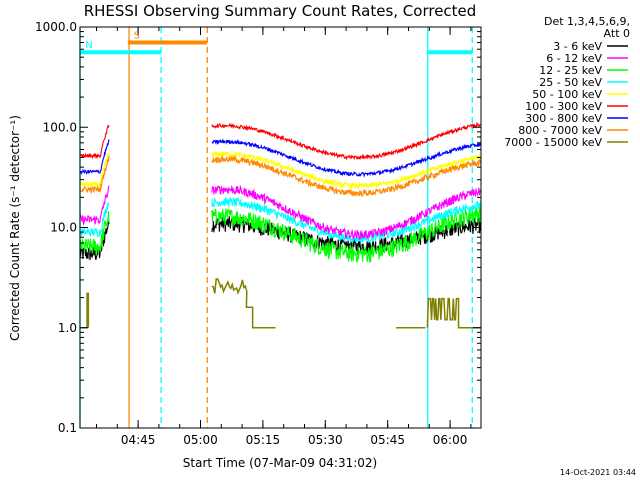 The image size is (640, 480). I want to click on x-tick-label: 05:30, so click(325, 440).